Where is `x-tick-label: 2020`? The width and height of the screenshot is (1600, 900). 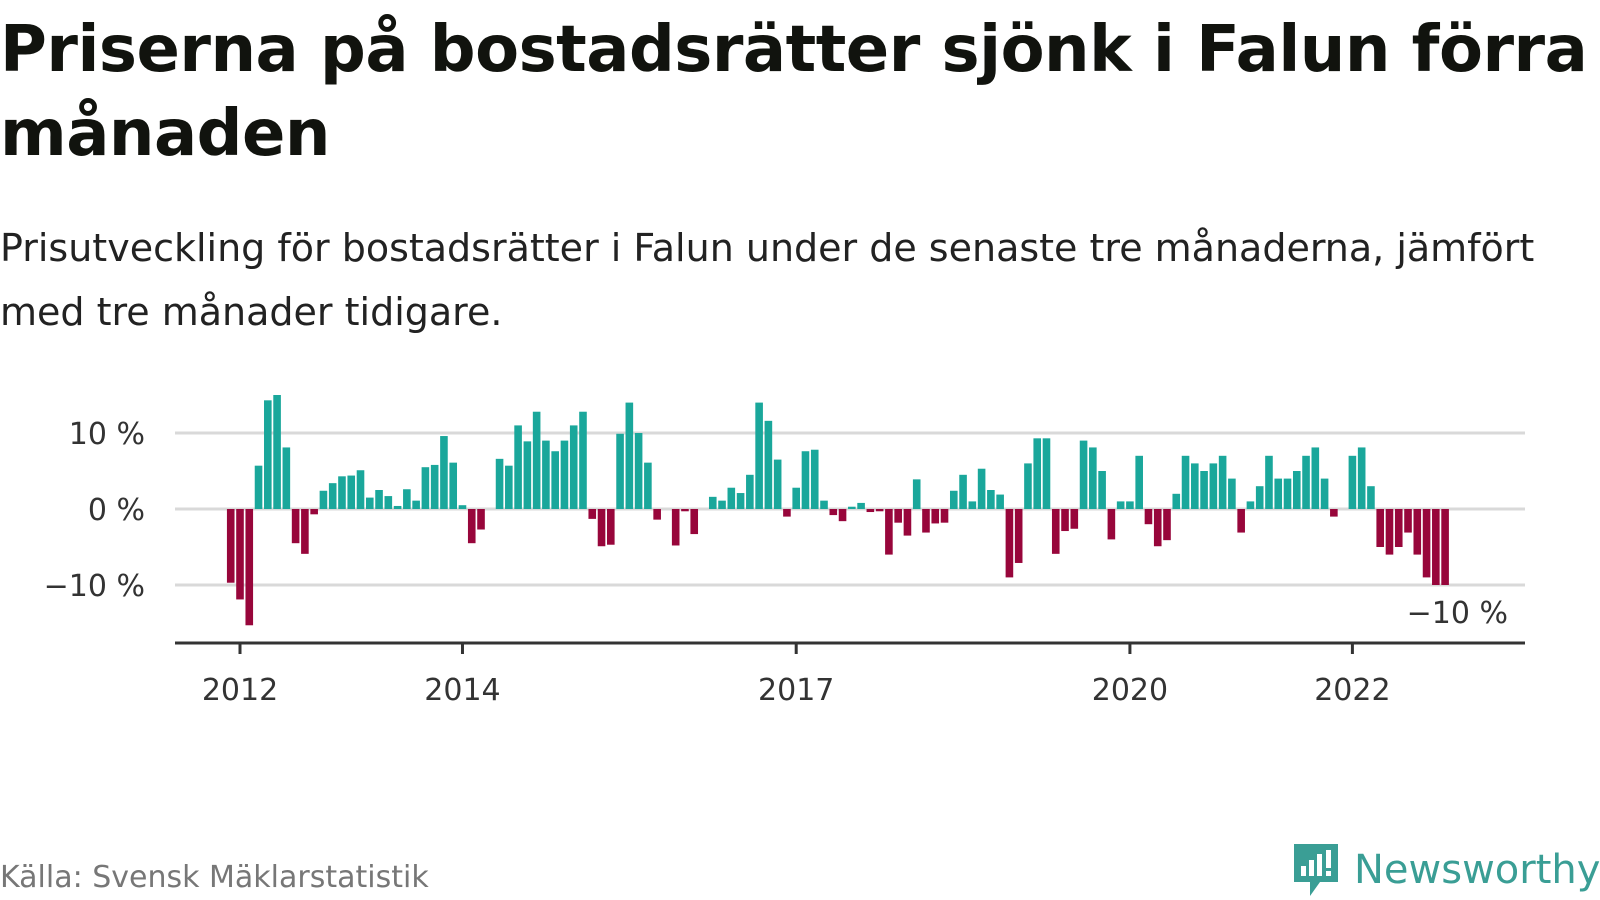
x-tick-label: 2020 is located at coordinates (1130, 690).